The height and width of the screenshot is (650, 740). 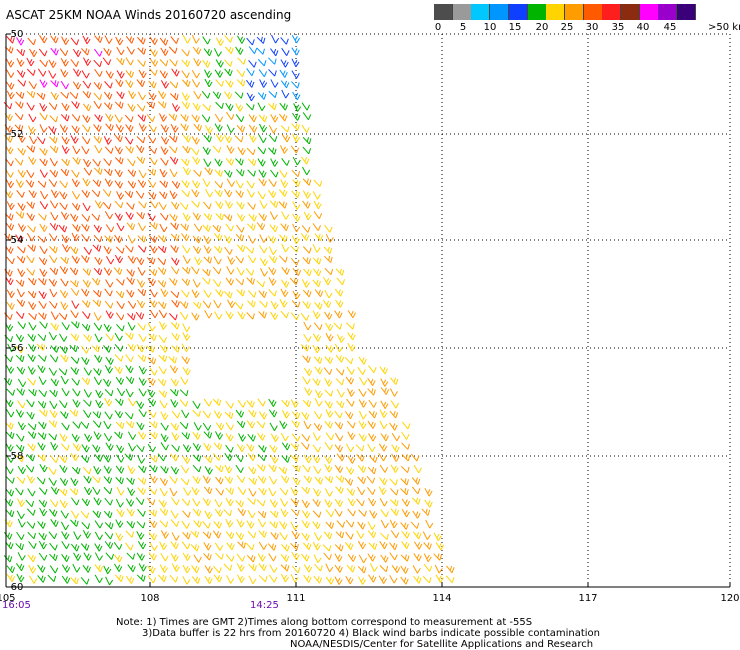 I want to click on legend-label: 40, so click(x=643, y=27).